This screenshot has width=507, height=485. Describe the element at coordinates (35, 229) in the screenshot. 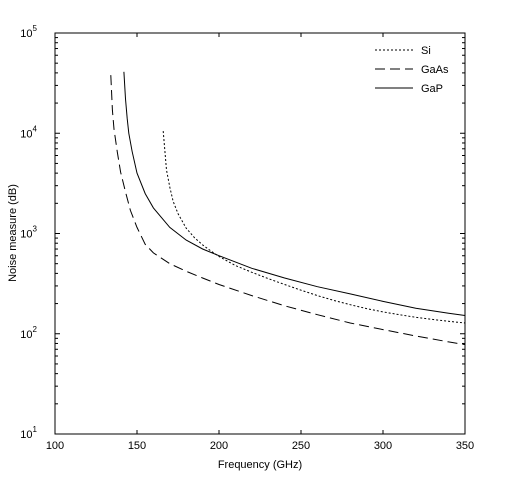

I see `y-tick-exponent: 3` at that location.